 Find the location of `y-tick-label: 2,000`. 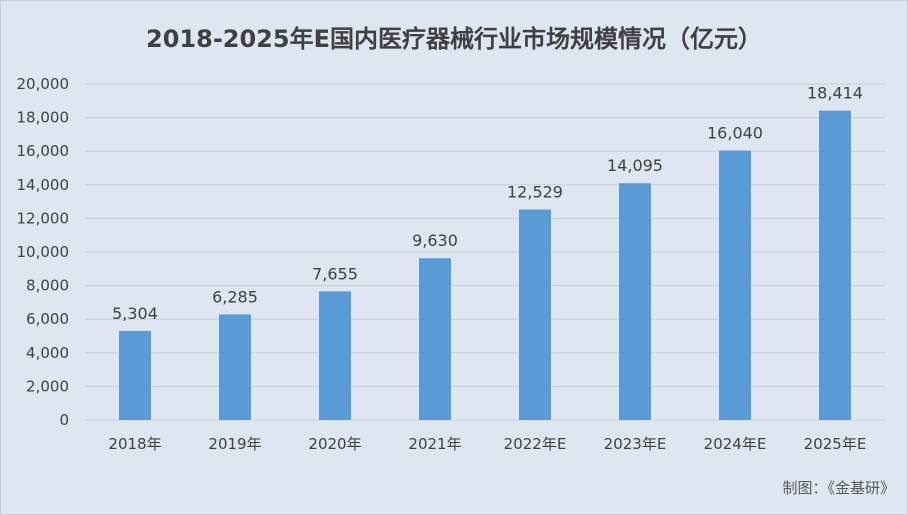

y-tick-label: 2,000 is located at coordinates (47, 386).